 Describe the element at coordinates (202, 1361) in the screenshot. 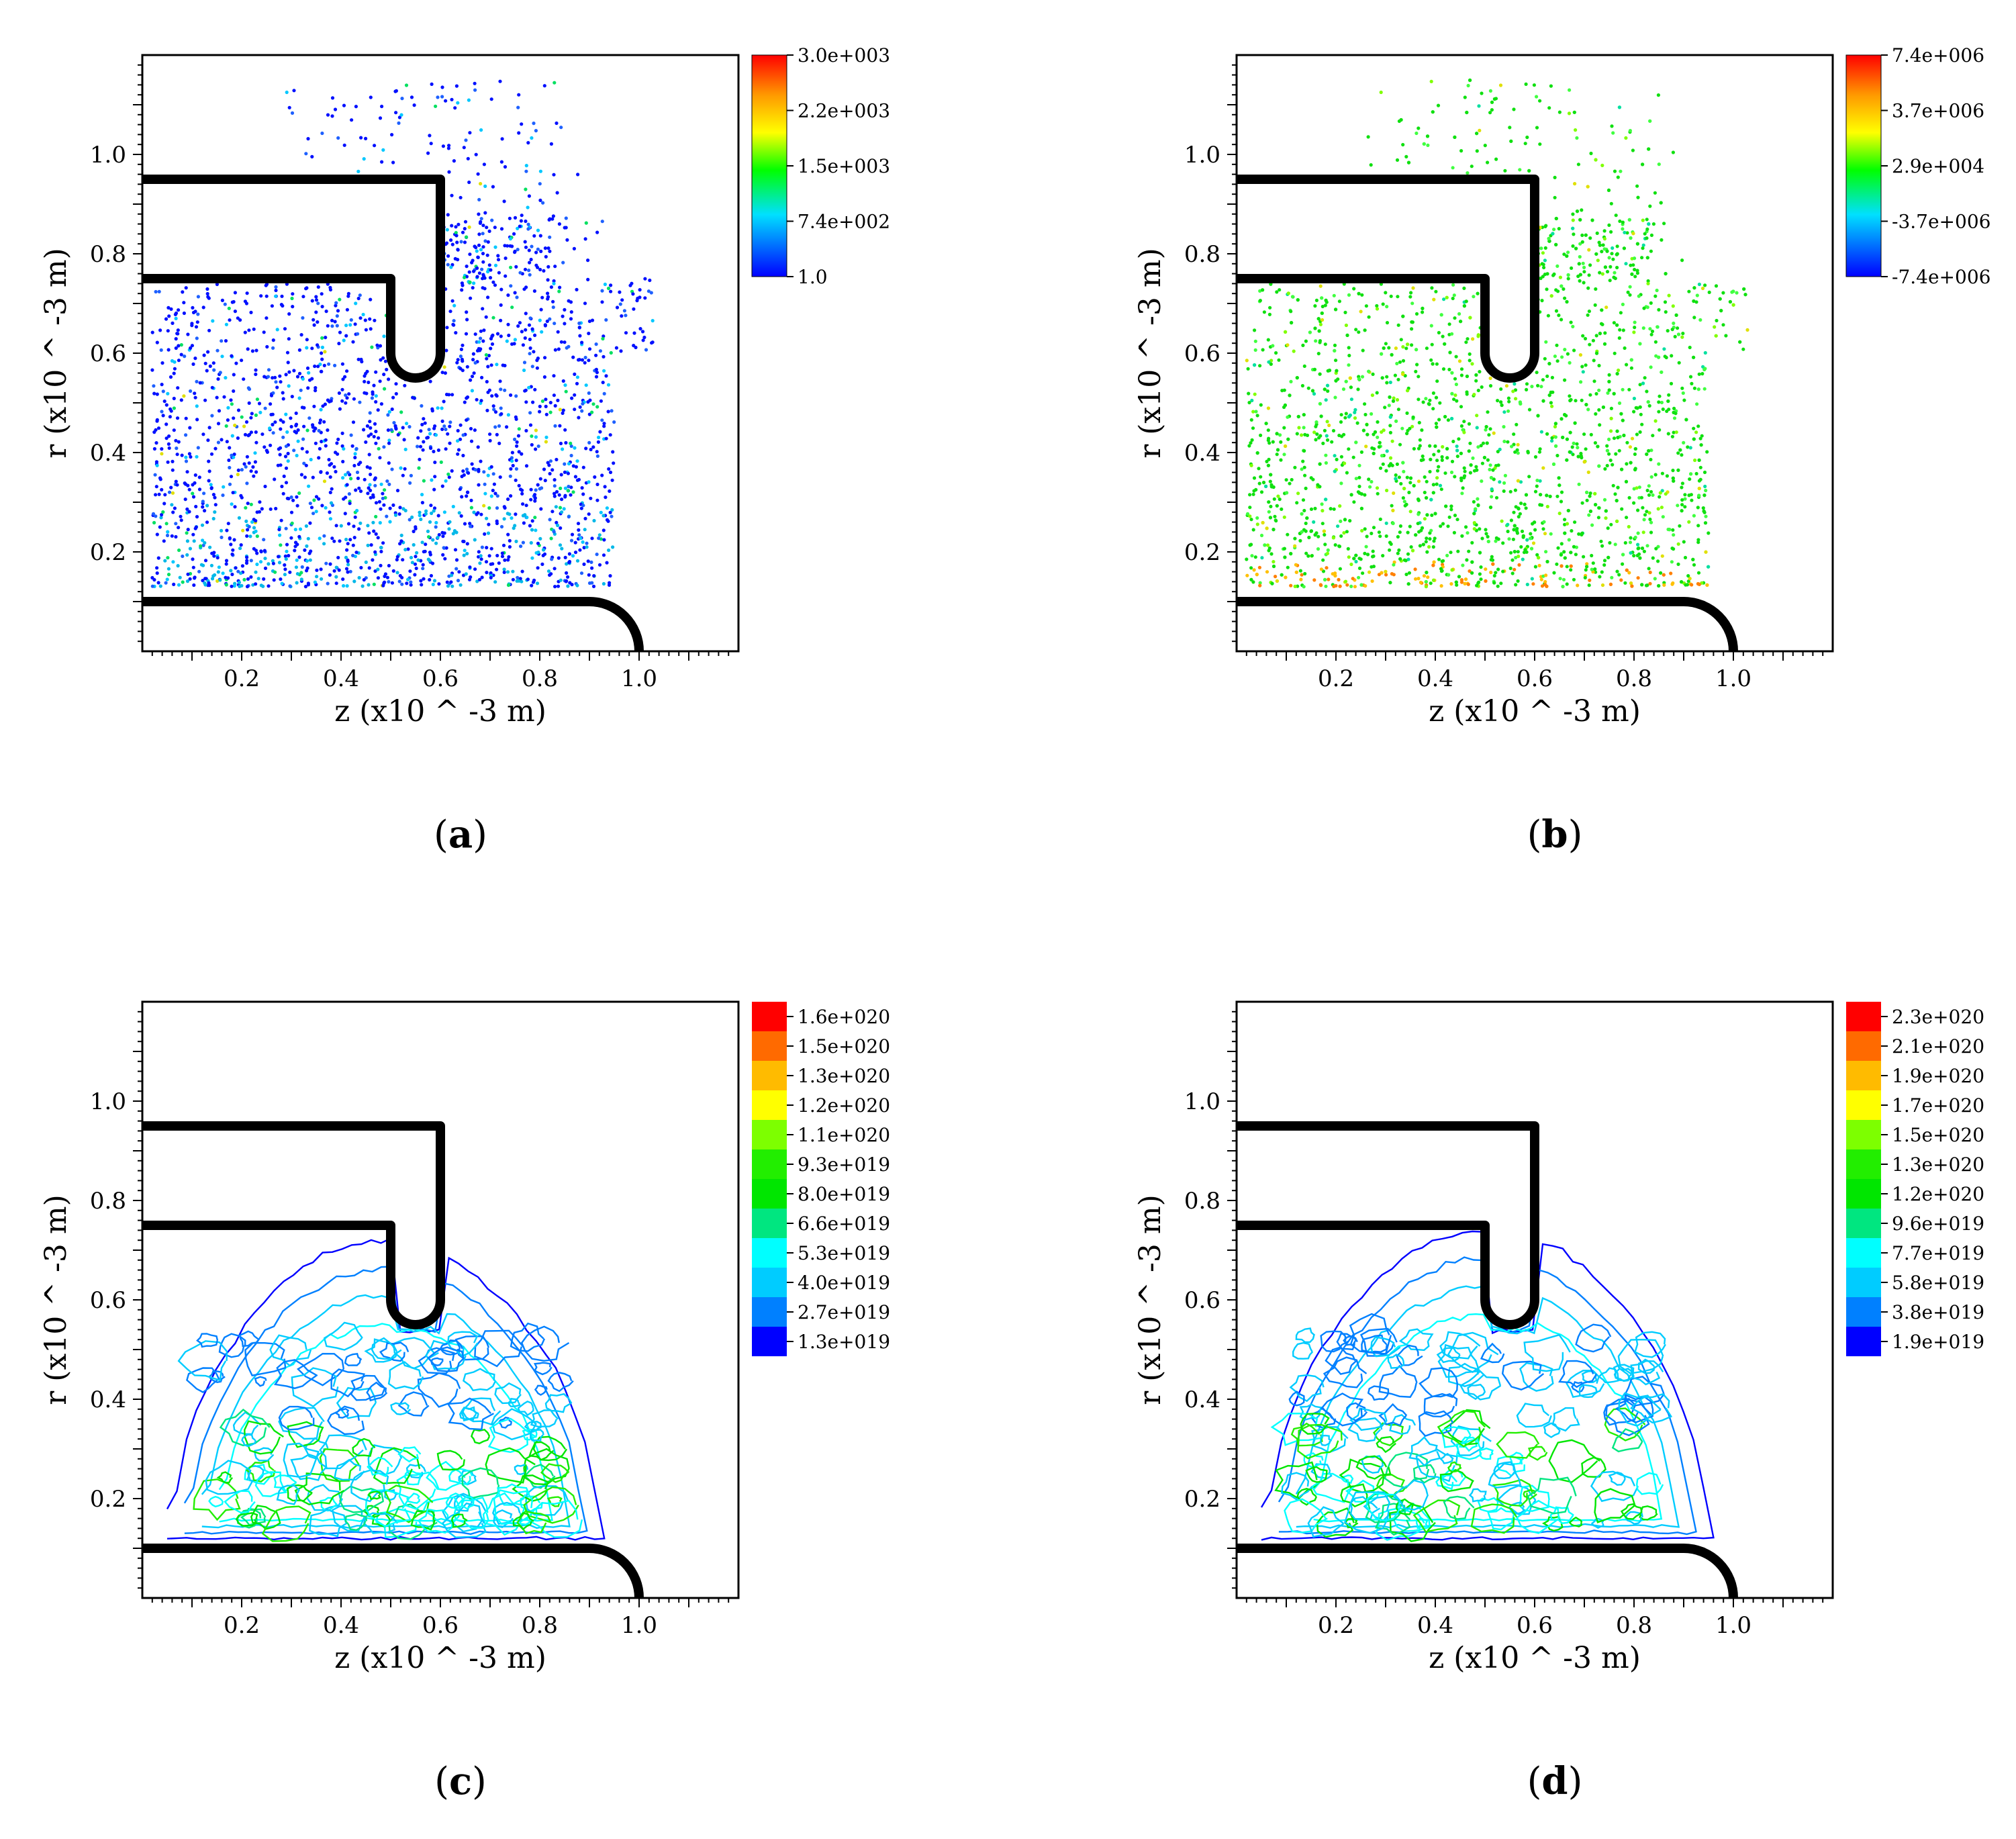

I see `contour-island` at that location.